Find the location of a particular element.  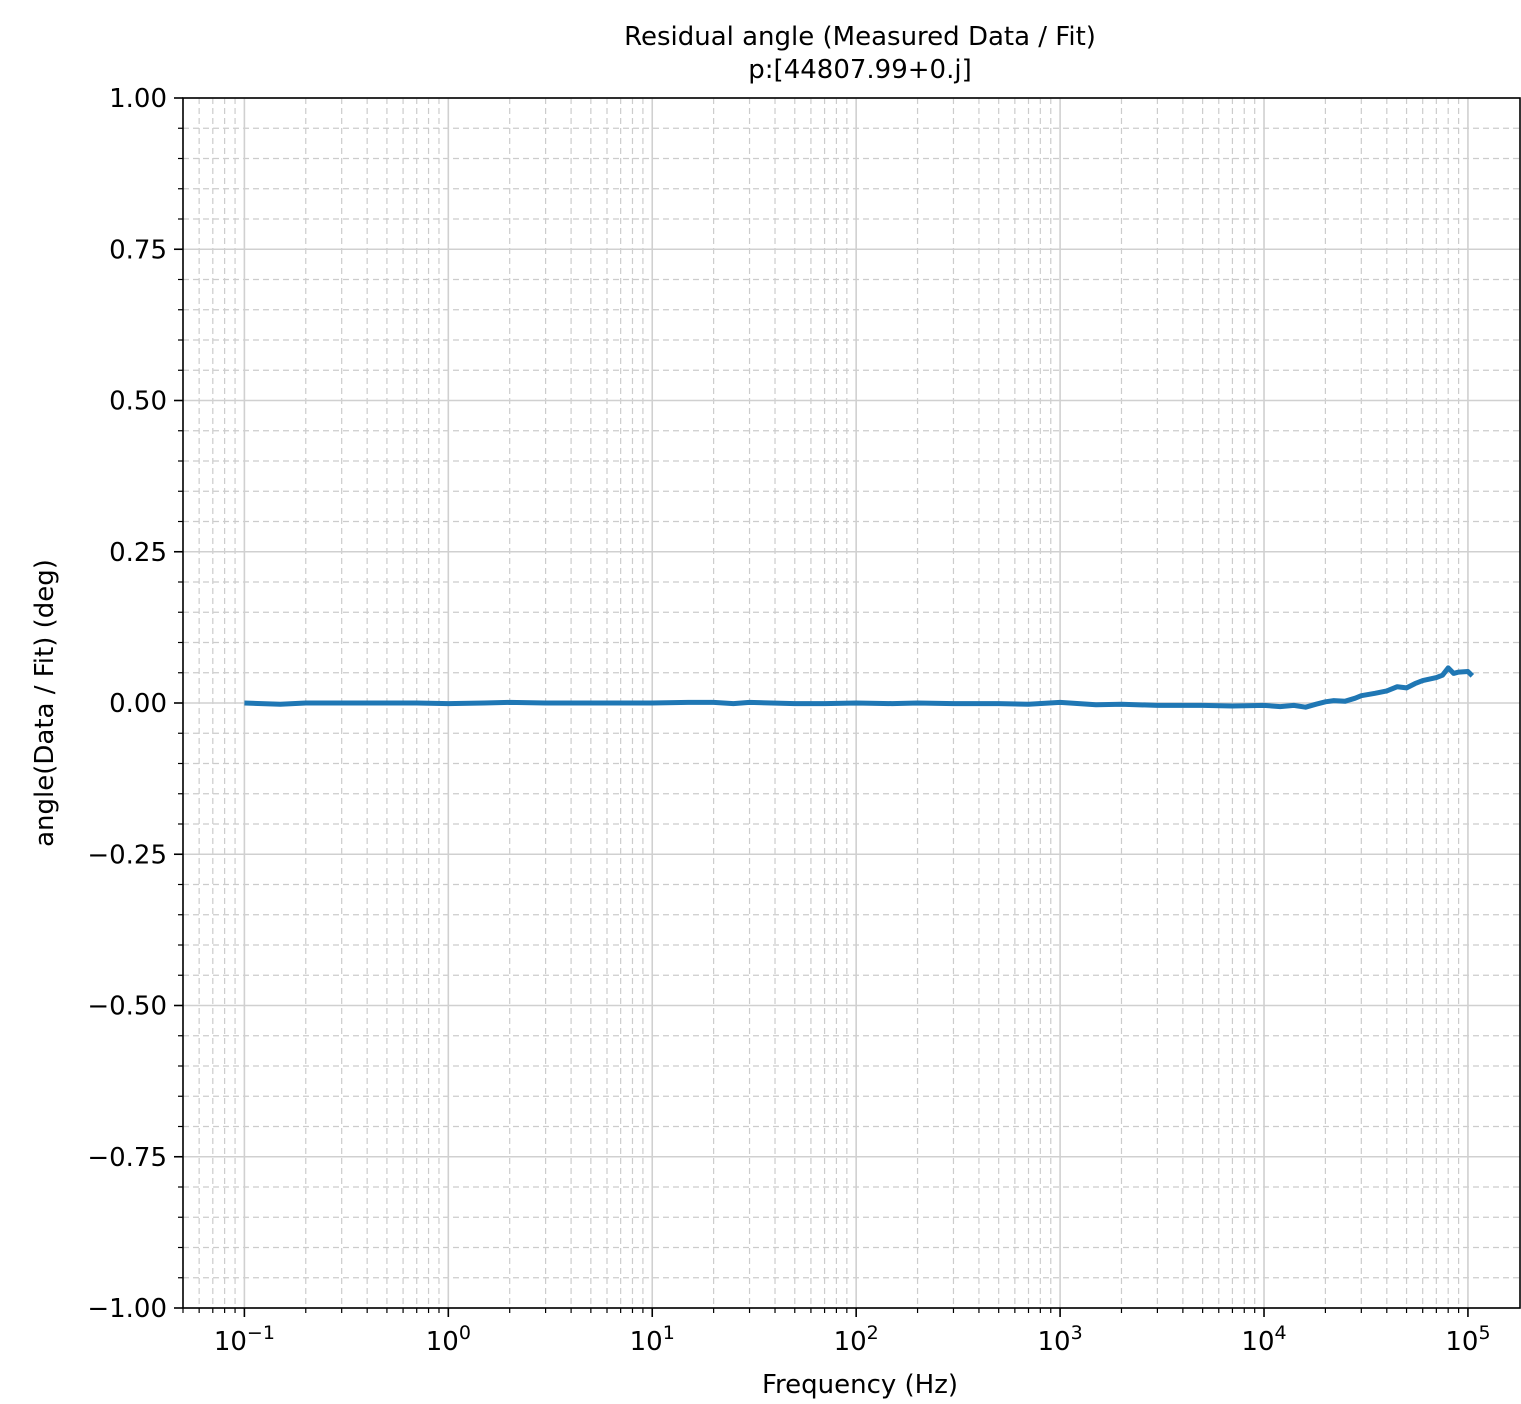

x-tick-label: 10³ is located at coordinates (1059, 1339).